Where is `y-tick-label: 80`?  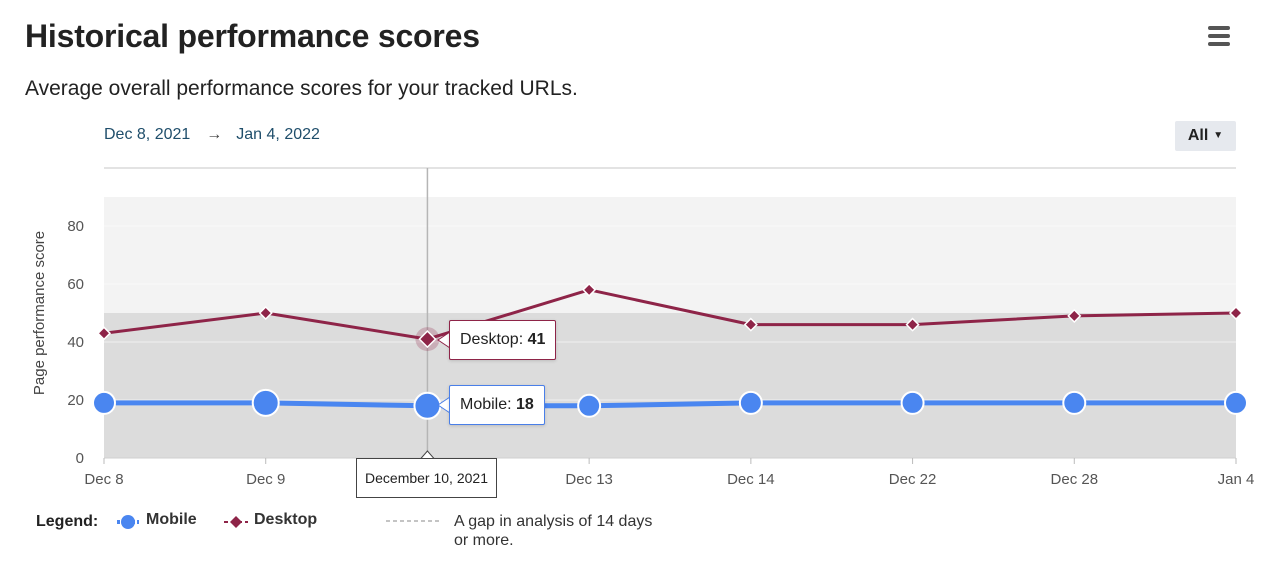
y-tick-label: 80 is located at coordinates (75, 226).